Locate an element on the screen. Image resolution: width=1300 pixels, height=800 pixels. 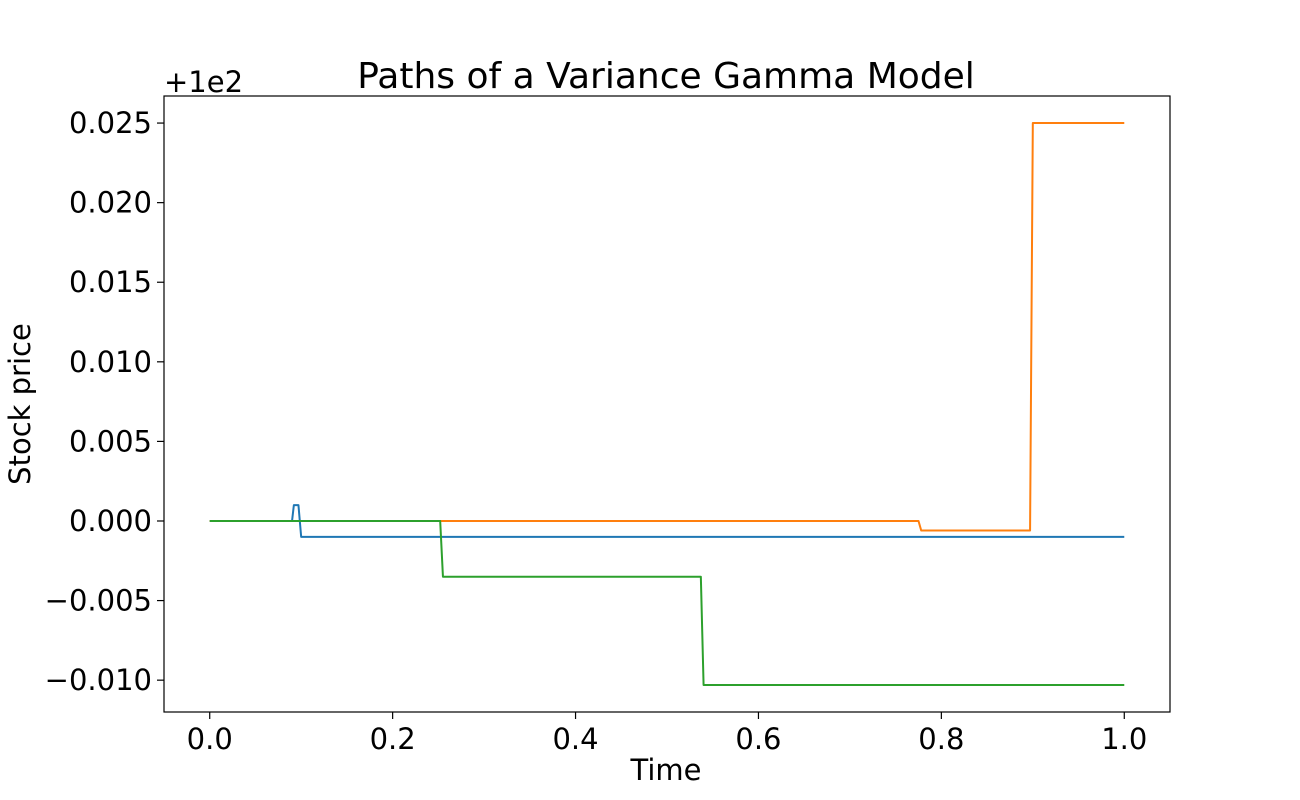
y-offset-label: +1e2 is located at coordinates (203, 82).